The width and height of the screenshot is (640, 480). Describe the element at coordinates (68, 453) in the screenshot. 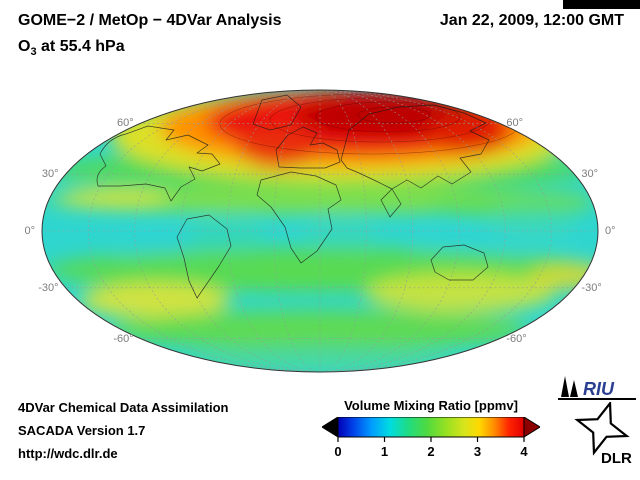

I see `footer-url-text: http://wdc.dlr.de` at that location.